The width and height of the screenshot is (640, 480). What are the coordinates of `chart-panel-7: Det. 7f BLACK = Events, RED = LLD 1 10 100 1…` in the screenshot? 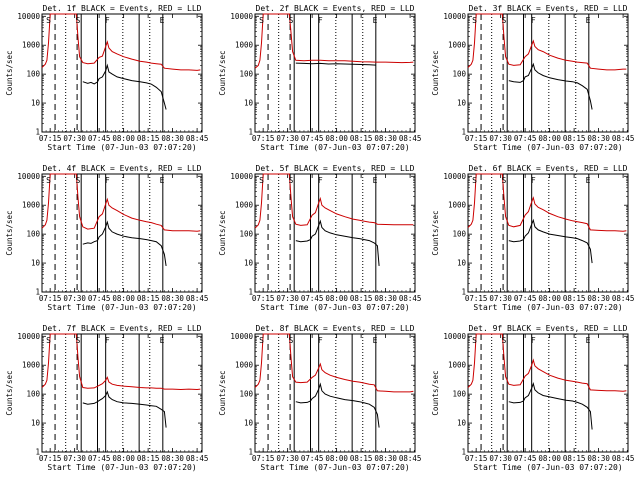 It's located at (106, 398).